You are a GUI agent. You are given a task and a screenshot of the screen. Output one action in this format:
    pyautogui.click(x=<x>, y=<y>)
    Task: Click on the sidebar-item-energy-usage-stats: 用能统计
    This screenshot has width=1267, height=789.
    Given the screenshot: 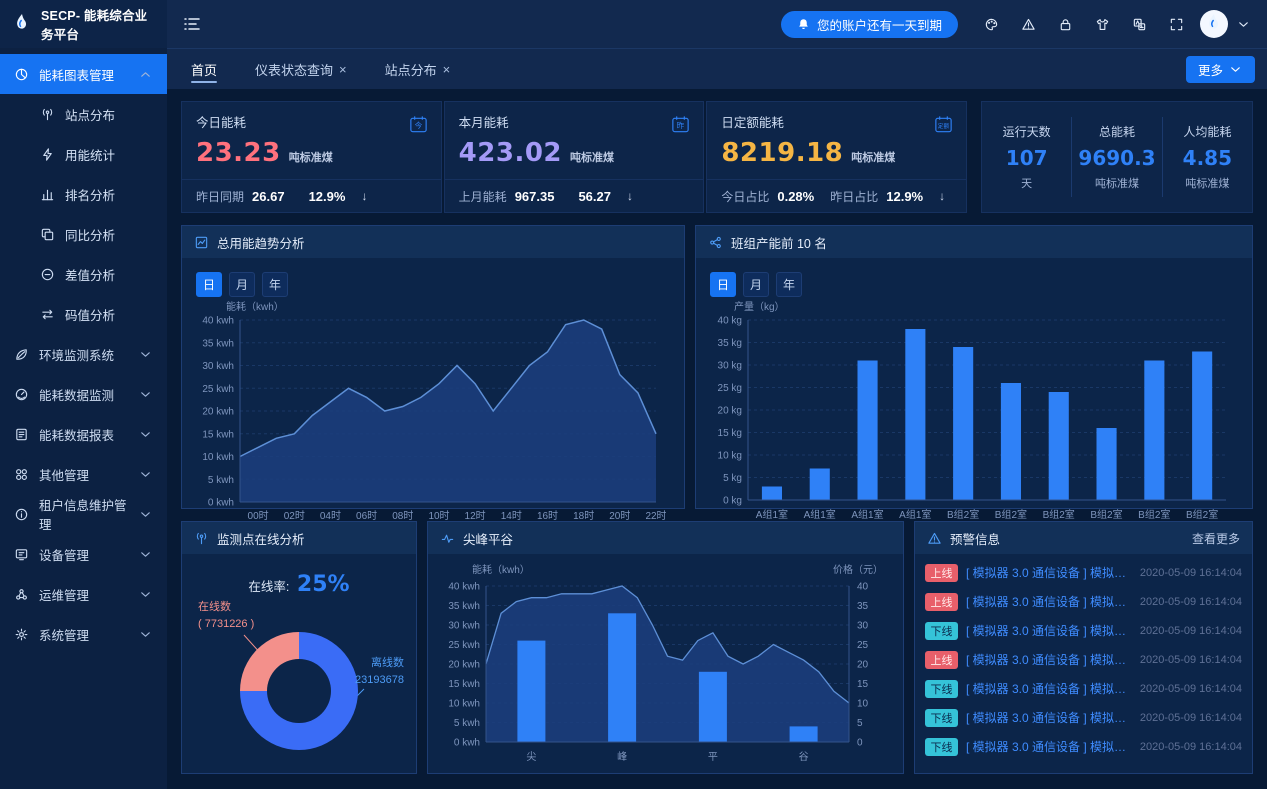 What is the action you would take?
    pyautogui.click(x=83, y=154)
    